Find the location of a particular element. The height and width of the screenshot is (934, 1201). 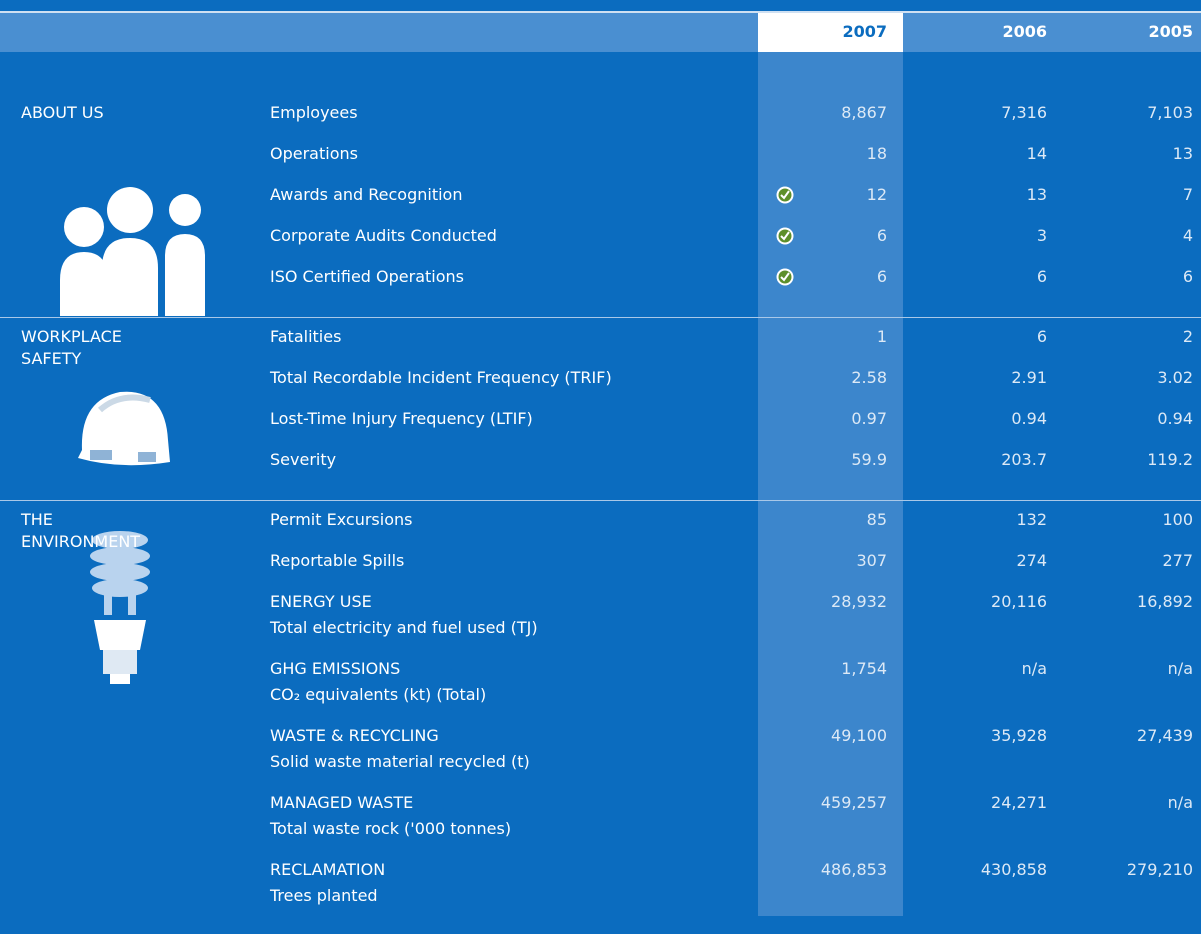

section-title: ABOUT US is located at coordinates (62, 112).